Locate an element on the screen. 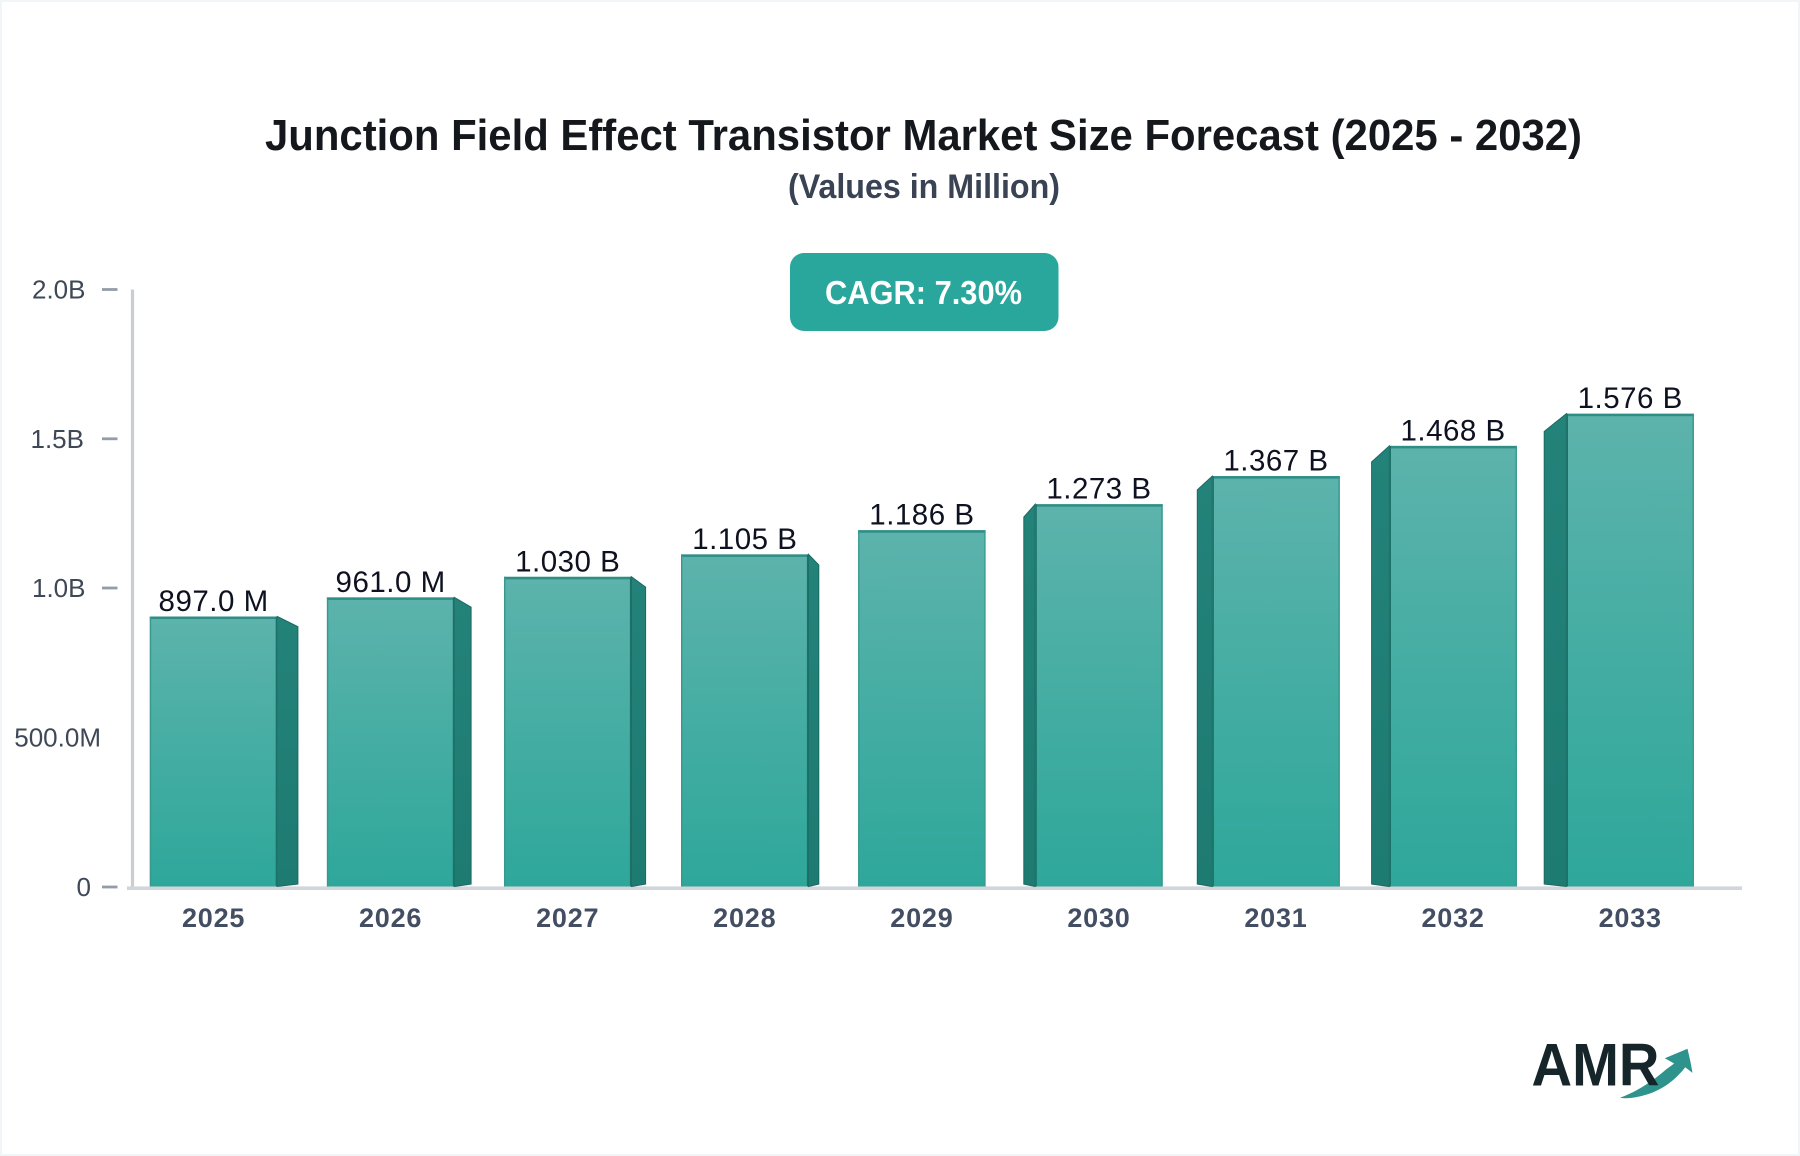 The height and width of the screenshot is (1156, 1800). svg-text: 1.0B is located at coordinates (59, 588).